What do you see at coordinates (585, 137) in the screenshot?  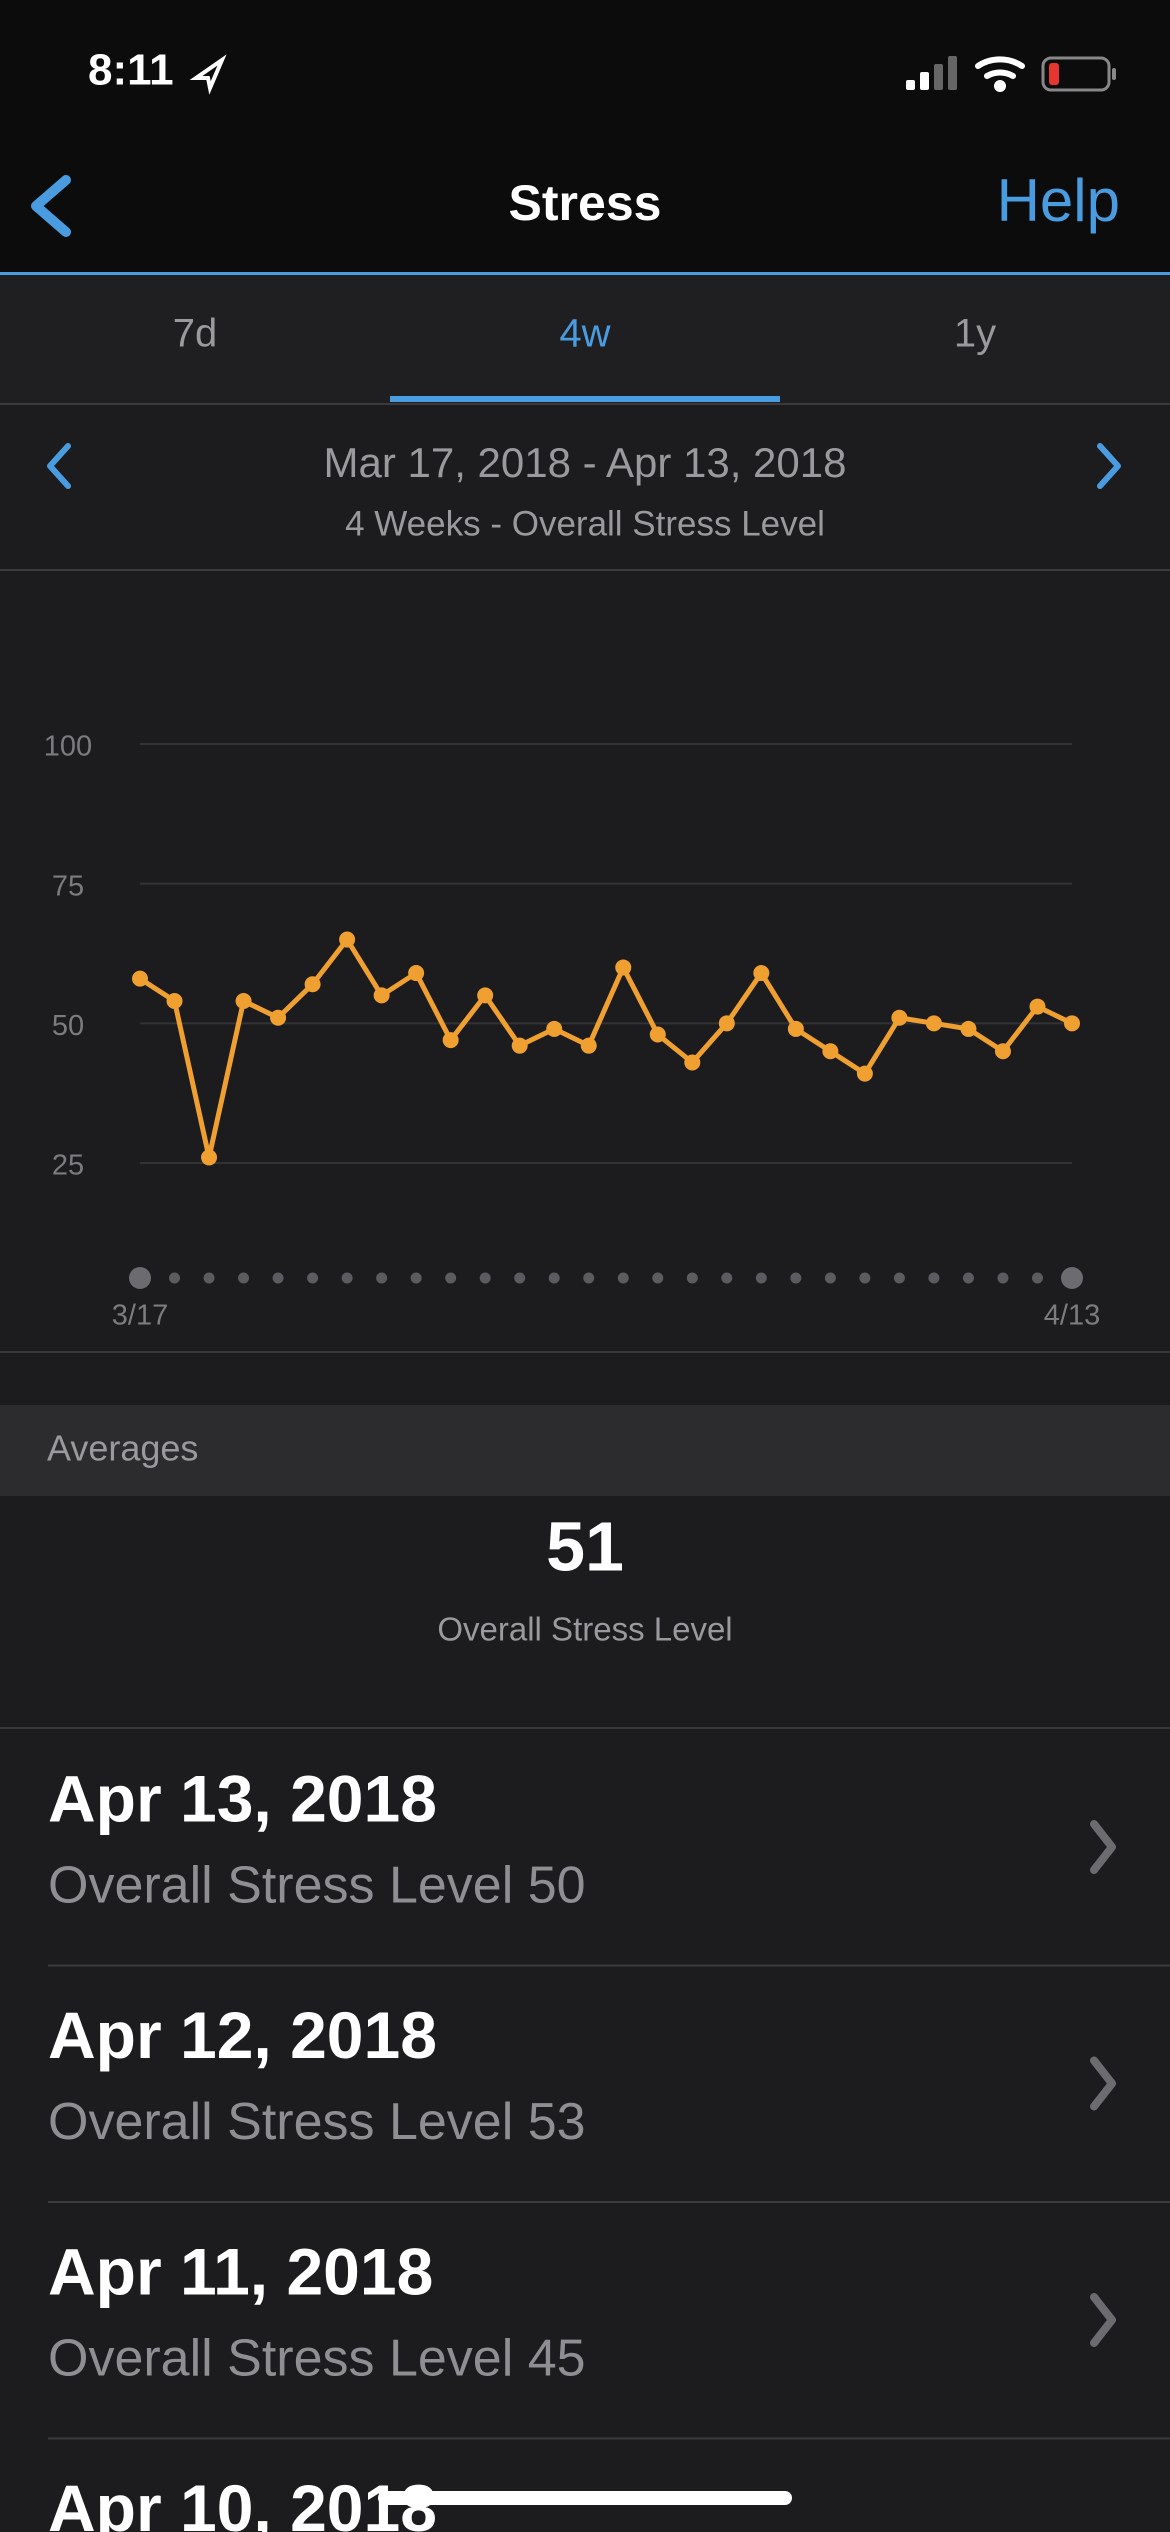 I see `top-bar` at bounding box center [585, 137].